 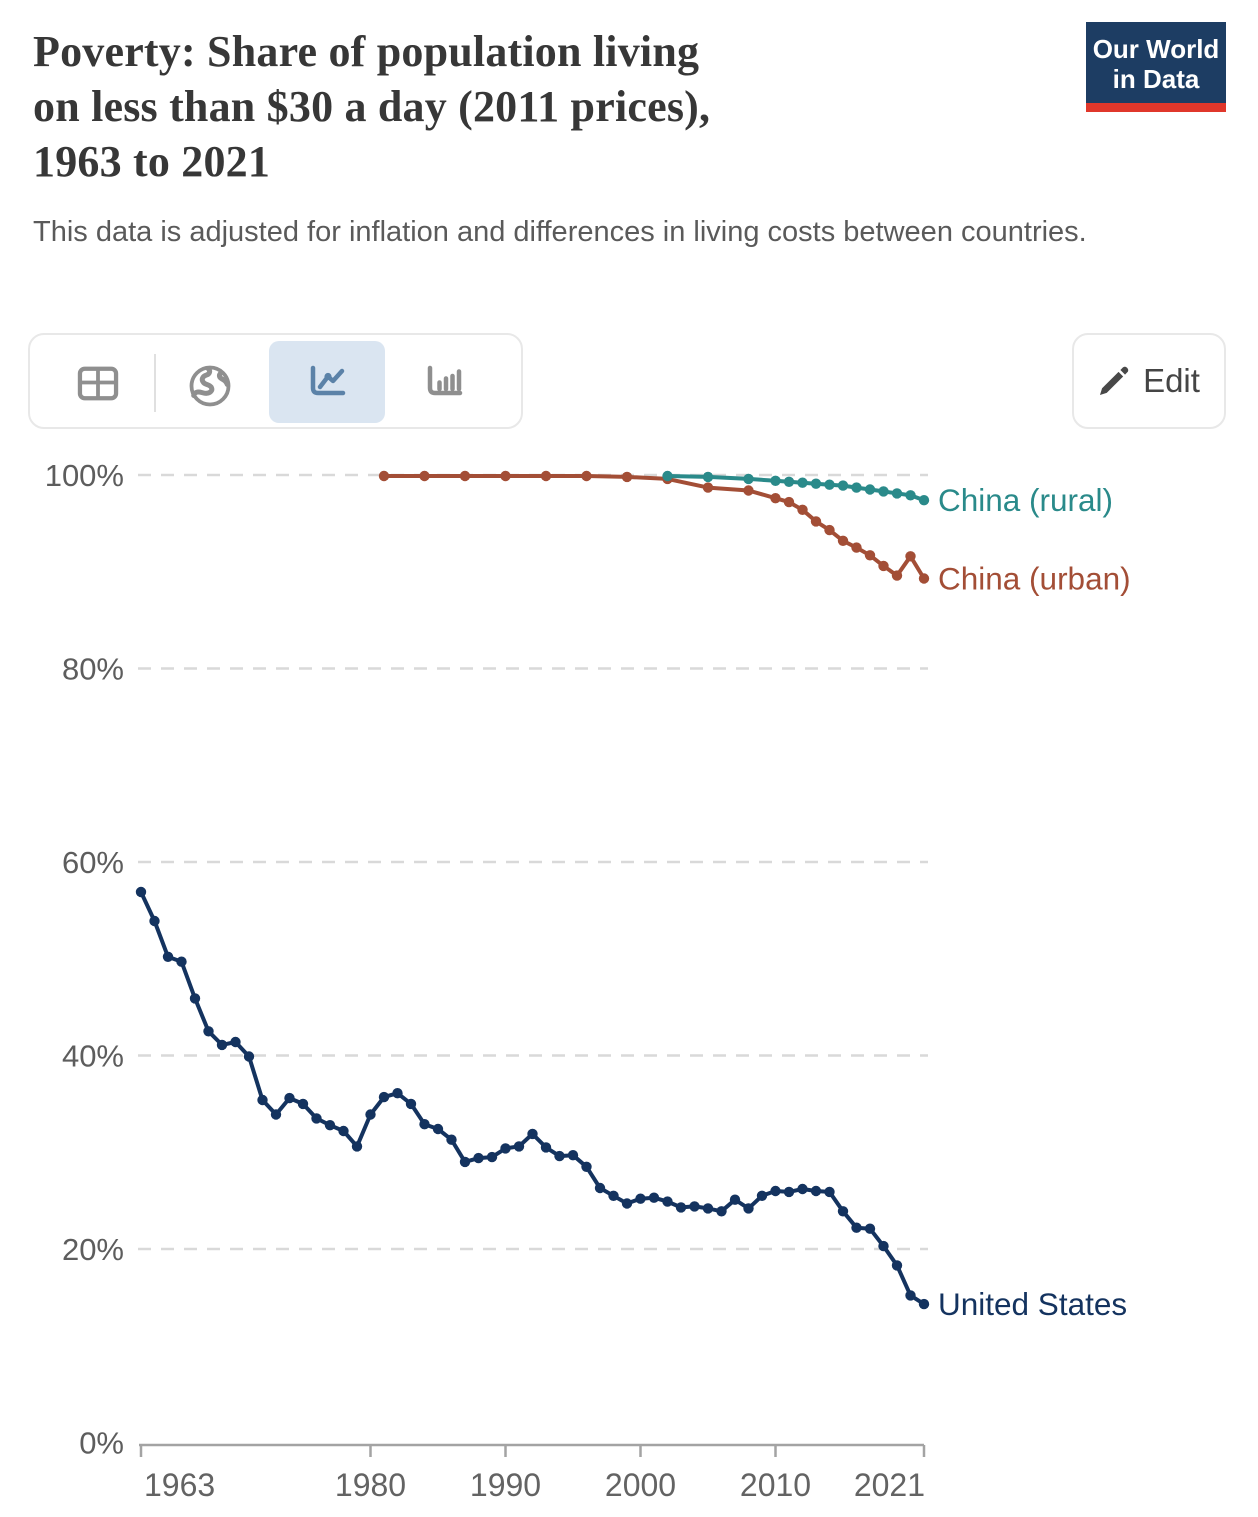 What do you see at coordinates (681, 1207) in the screenshot?
I see `data-point-united-states-2003` at bounding box center [681, 1207].